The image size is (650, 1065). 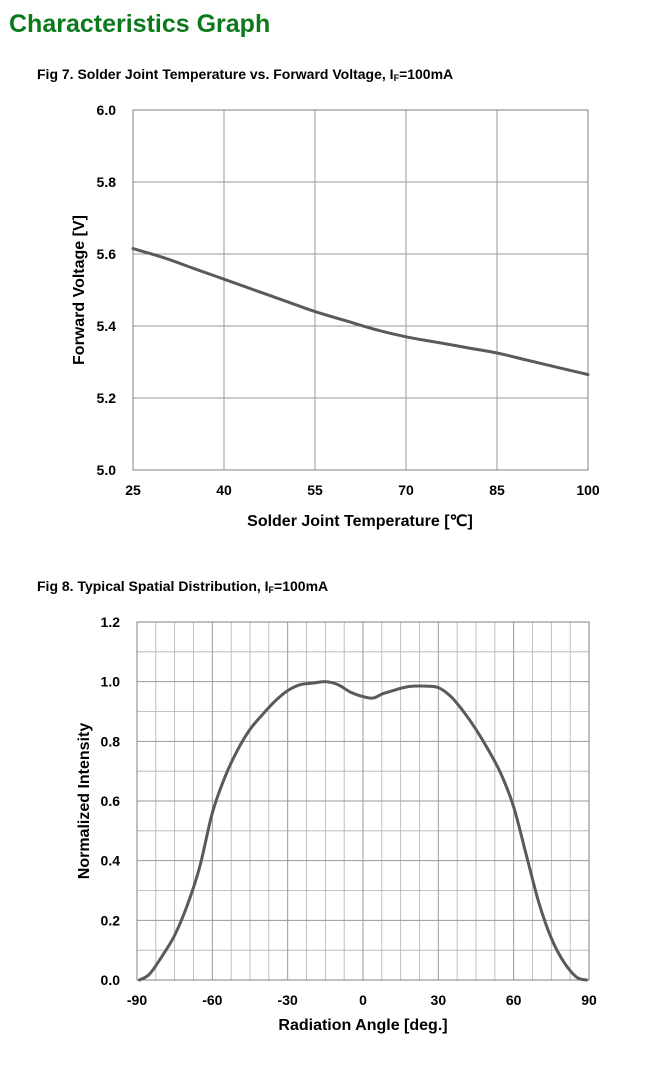 What do you see at coordinates (497, 490) in the screenshot?
I see `fig7-x-tick-label: 85` at bounding box center [497, 490].